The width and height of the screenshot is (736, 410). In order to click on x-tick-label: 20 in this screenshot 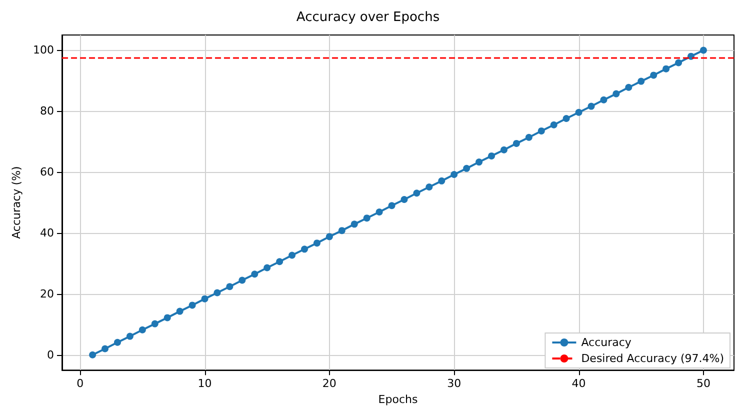, I will do `click(329, 383)`.